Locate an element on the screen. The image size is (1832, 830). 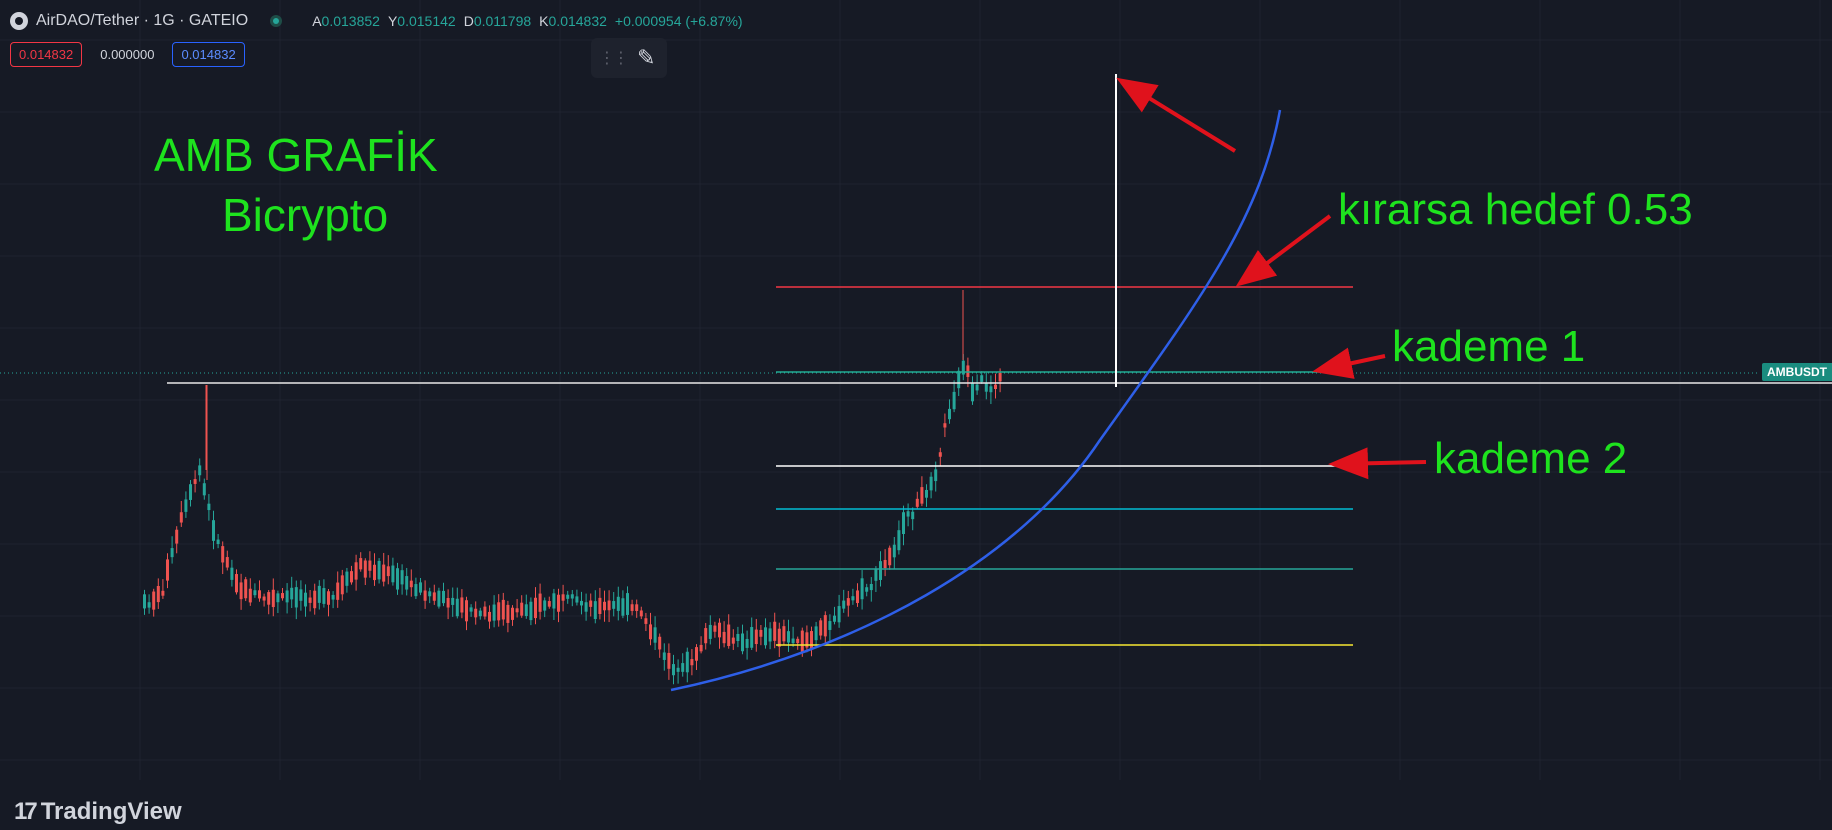
brush-icon: ✎ is located at coordinates (646, 57).